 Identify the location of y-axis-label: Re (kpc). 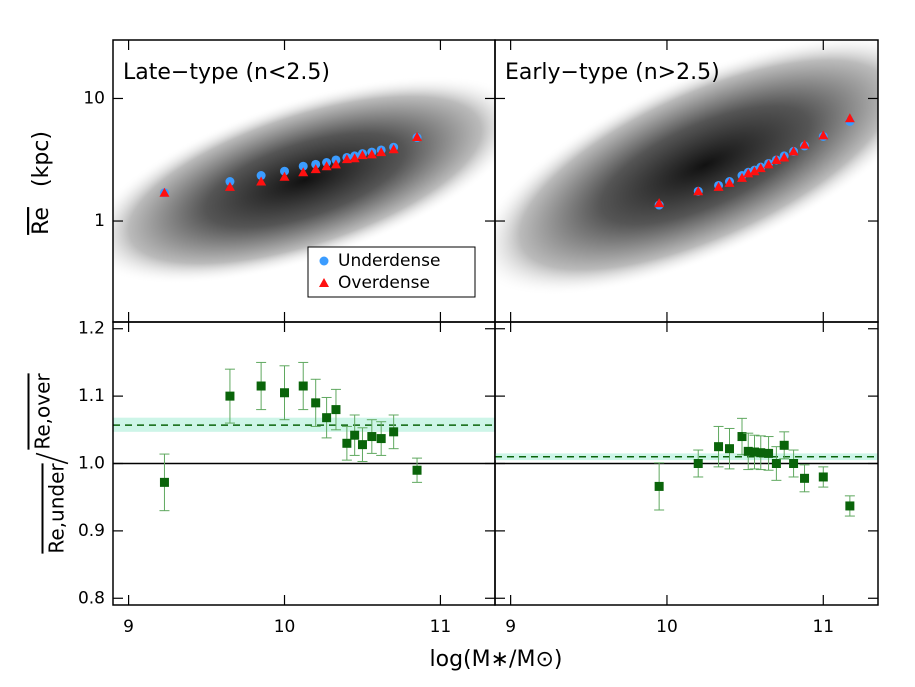
(41, 183).